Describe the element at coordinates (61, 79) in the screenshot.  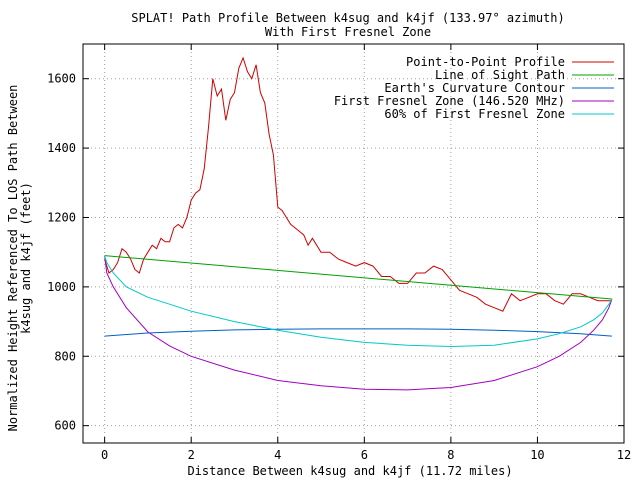
I see `y-tick-label: 1600` at that location.